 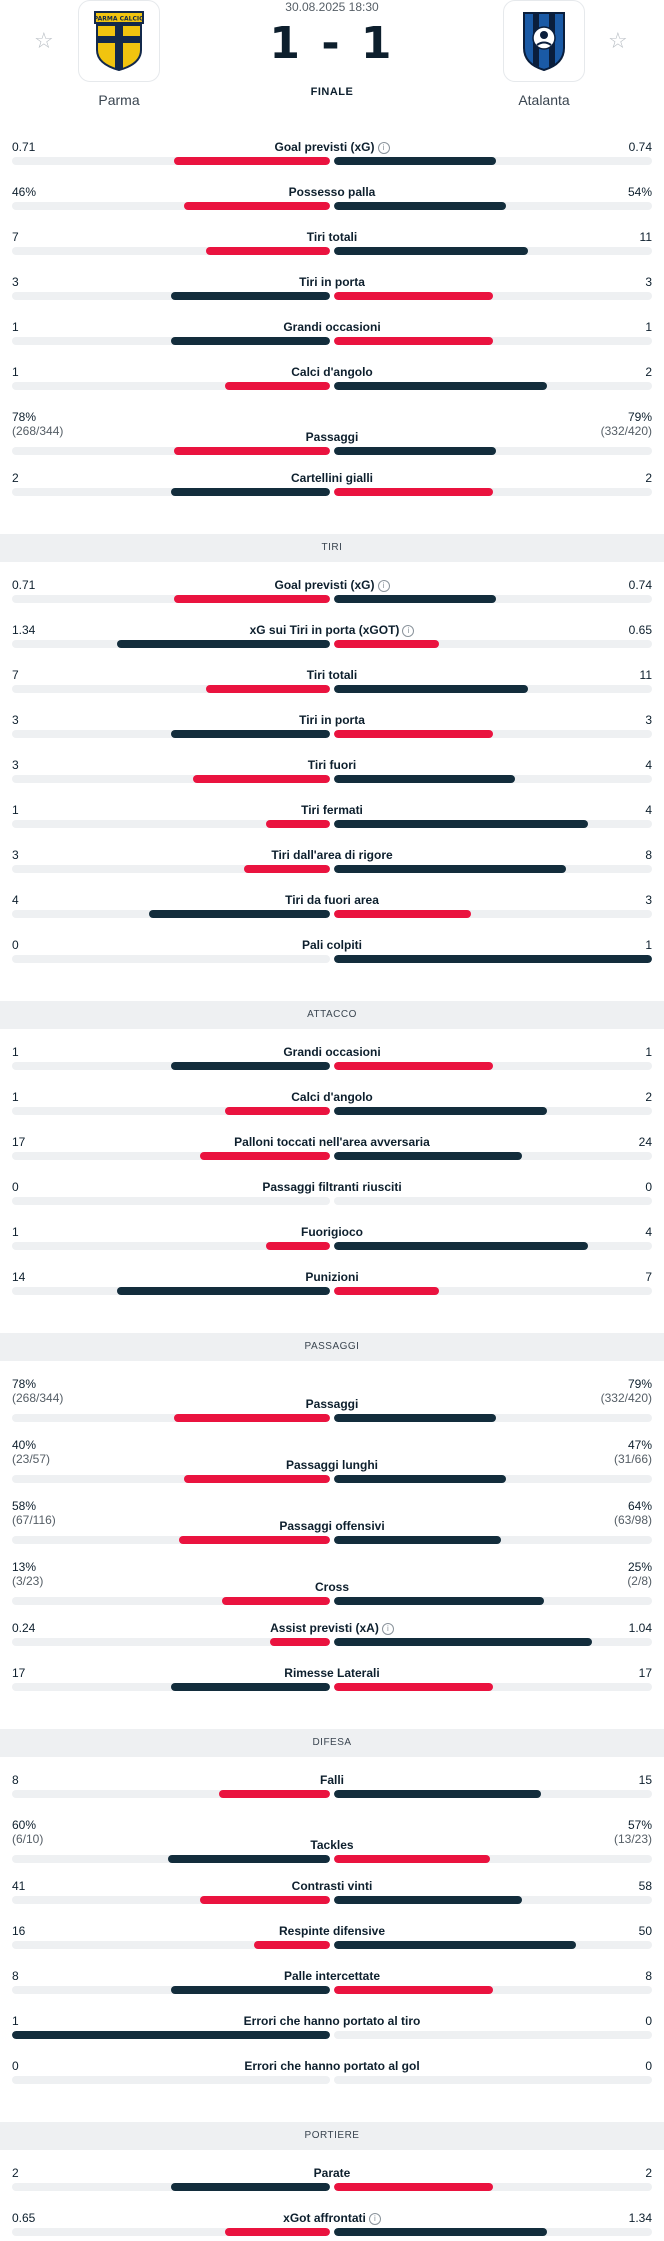 I want to click on stat-row: 1 4 Fuorigioco, so click(x=332, y=1247).